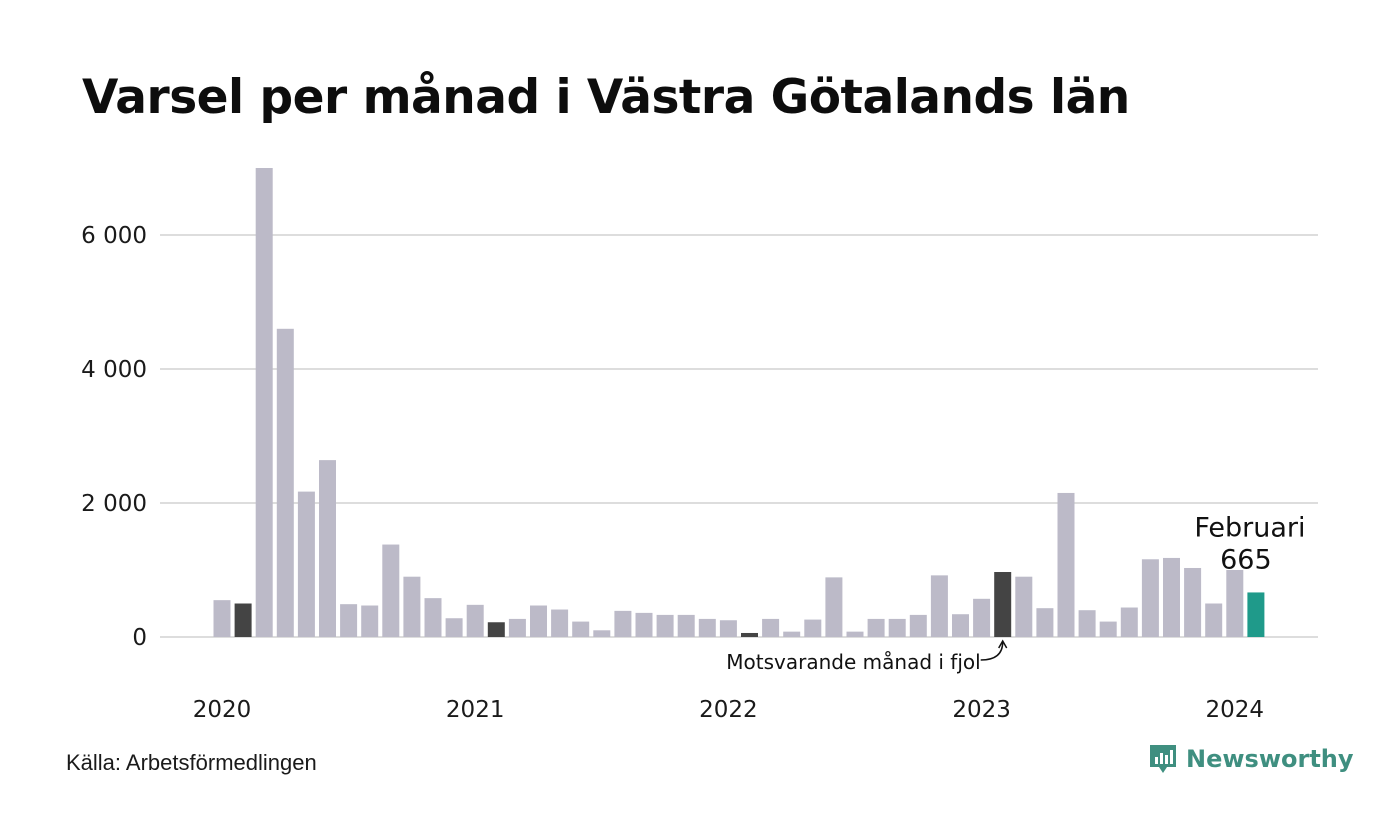 This screenshot has width=1400, height=840. Describe the element at coordinates (139, 638) in the screenshot. I see `y-tick-label: 0` at that location.